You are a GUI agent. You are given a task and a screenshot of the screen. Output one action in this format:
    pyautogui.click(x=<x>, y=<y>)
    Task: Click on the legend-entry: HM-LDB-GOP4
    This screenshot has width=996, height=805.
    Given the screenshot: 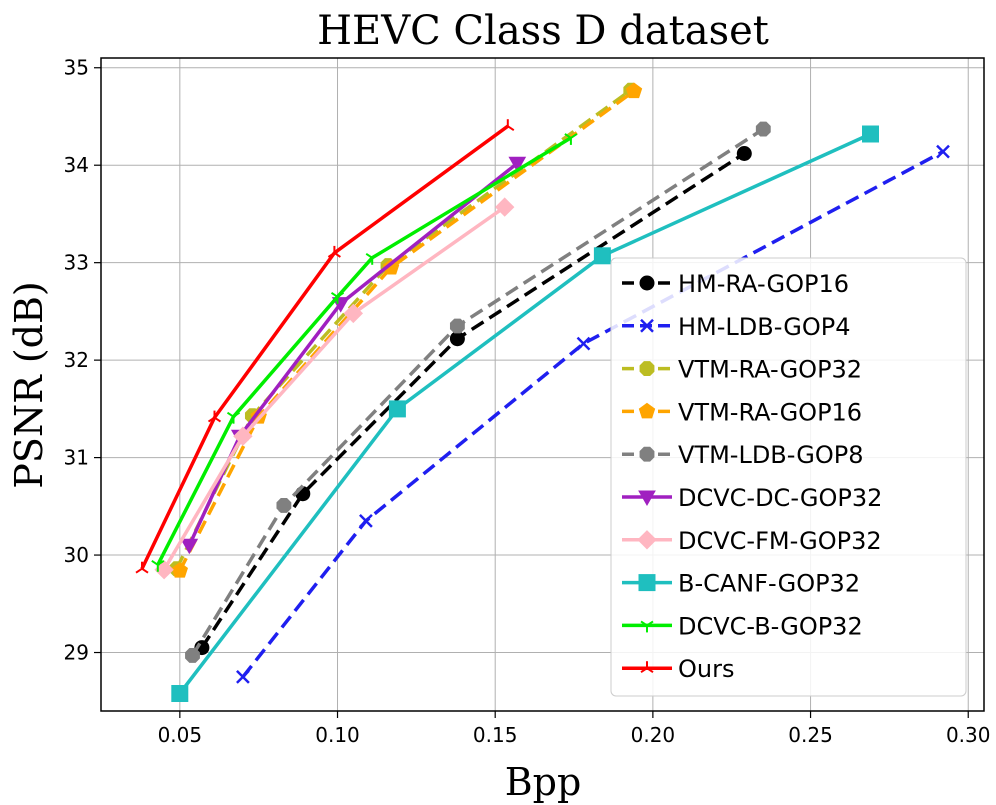 What is the action you would take?
    pyautogui.click(x=736, y=327)
    